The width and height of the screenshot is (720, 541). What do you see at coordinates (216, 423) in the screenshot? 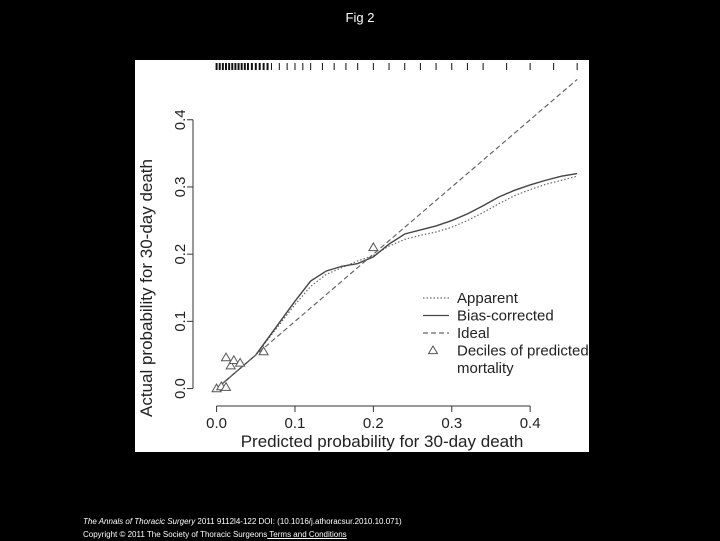
I see `x-tick-label: 0.0` at bounding box center [216, 423].